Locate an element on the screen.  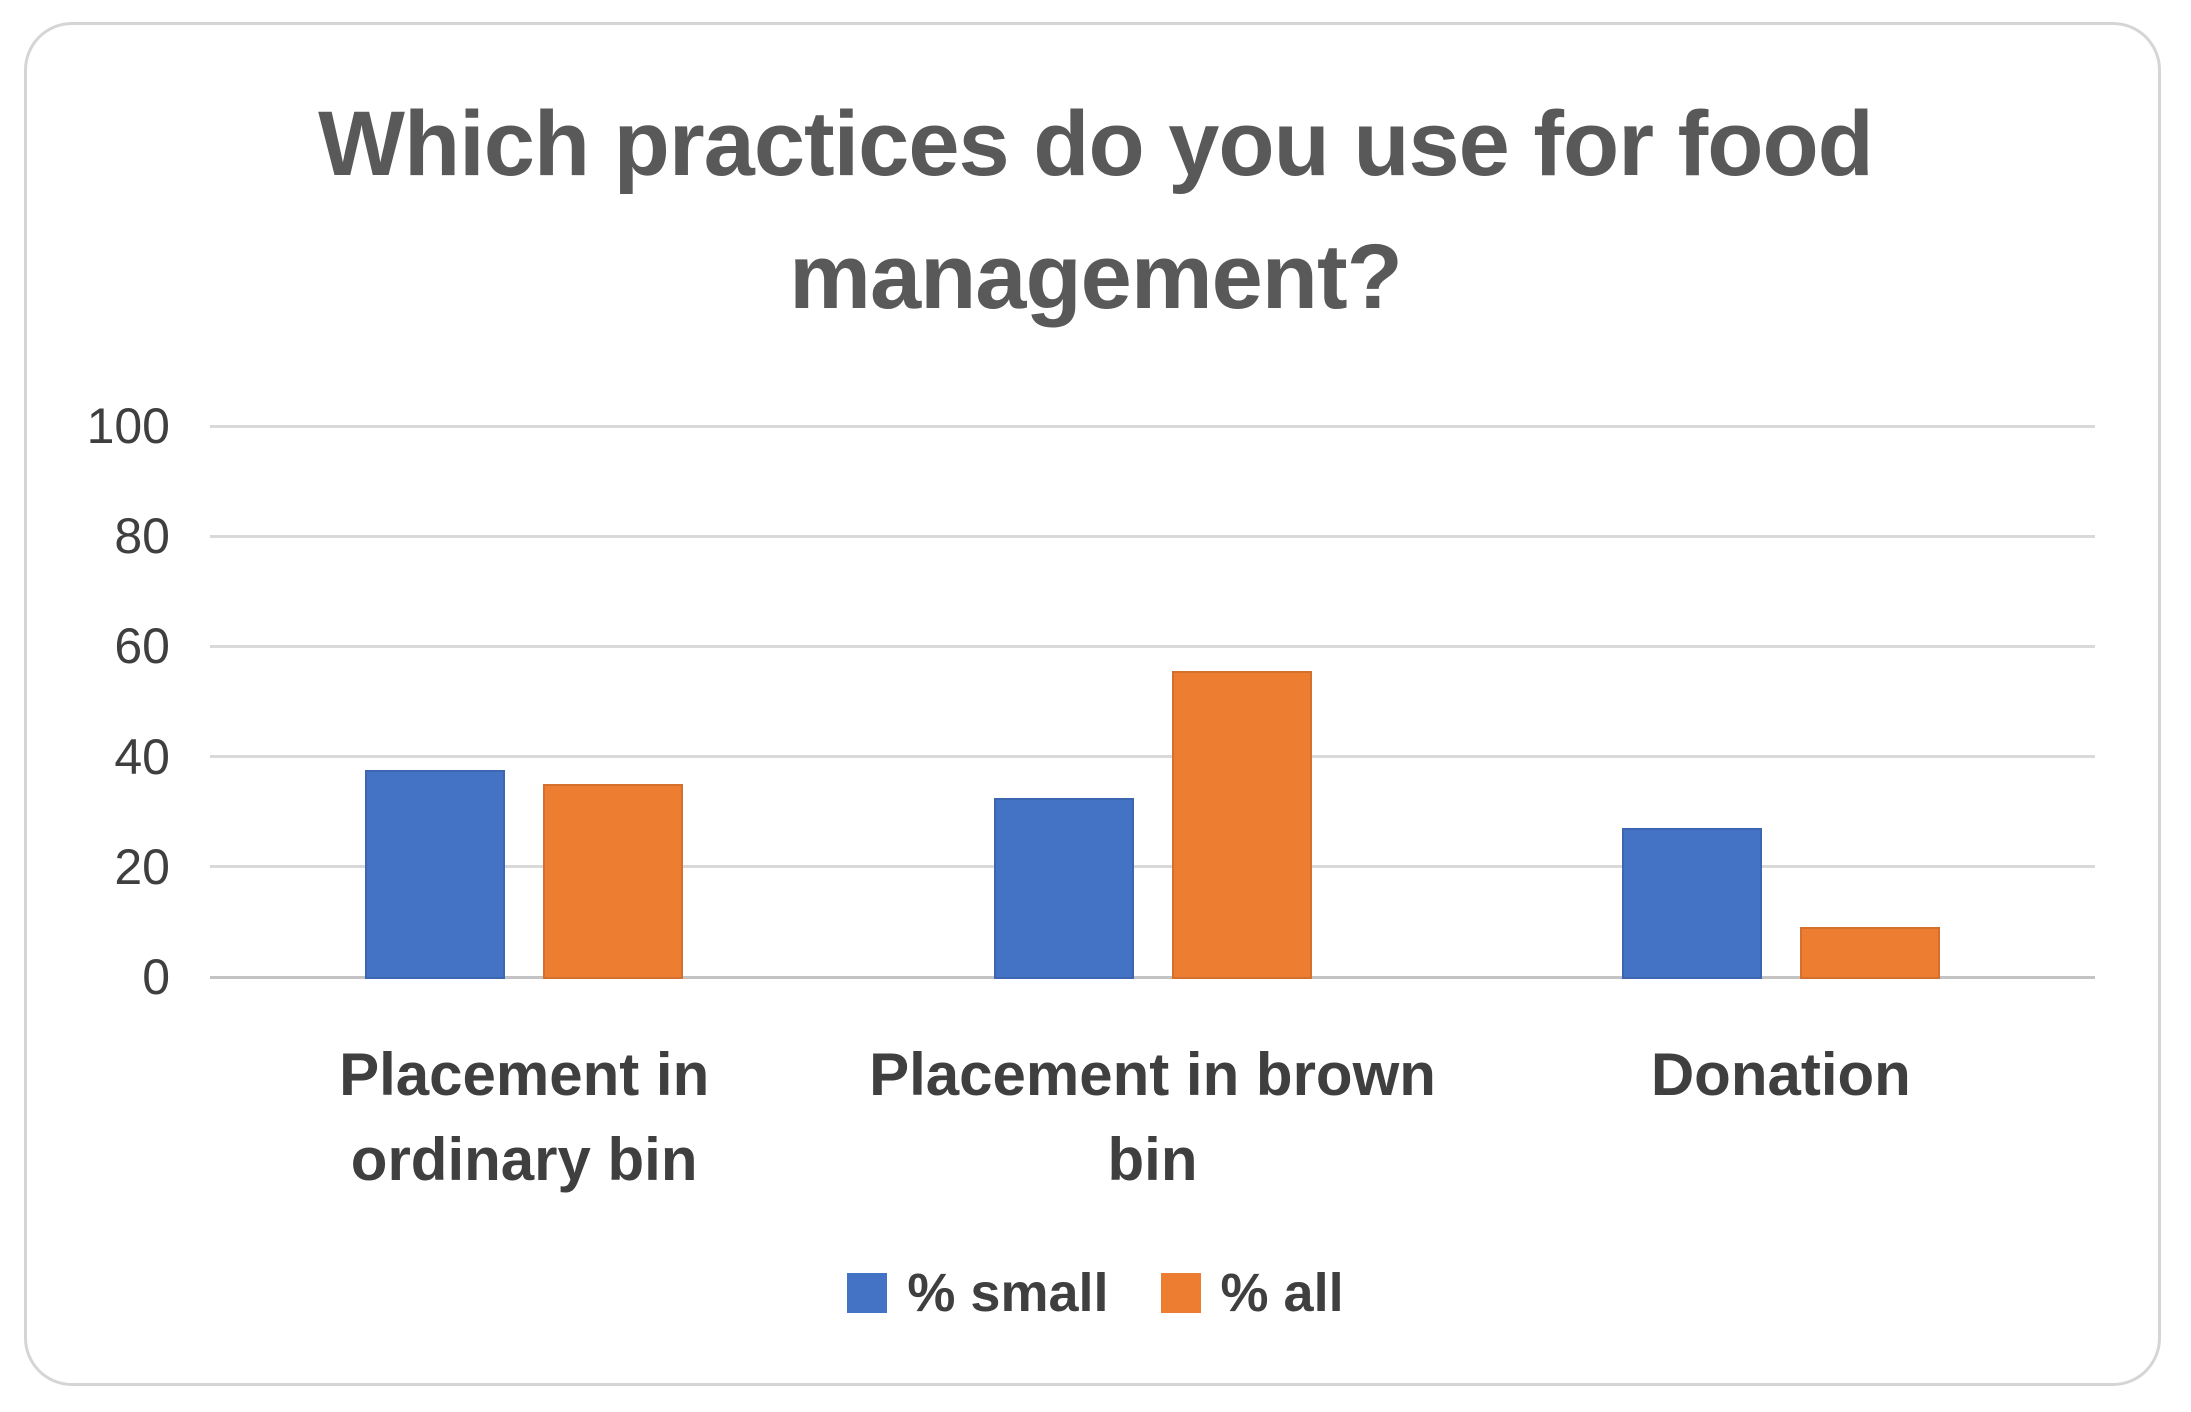
legend: % small % all is located at coordinates (1095, 1293).